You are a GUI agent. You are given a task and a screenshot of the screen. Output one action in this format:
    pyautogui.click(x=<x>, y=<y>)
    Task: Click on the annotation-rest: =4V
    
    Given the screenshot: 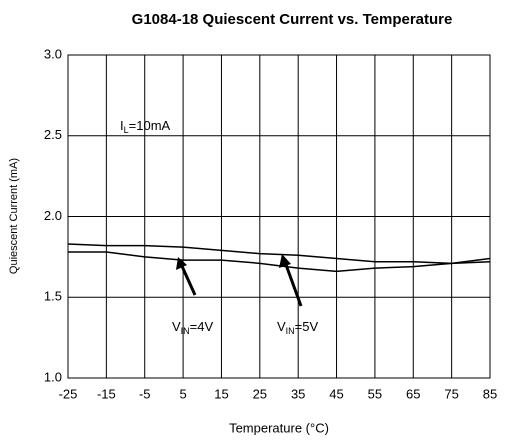 What is the action you would take?
    pyautogui.click(x=202, y=326)
    